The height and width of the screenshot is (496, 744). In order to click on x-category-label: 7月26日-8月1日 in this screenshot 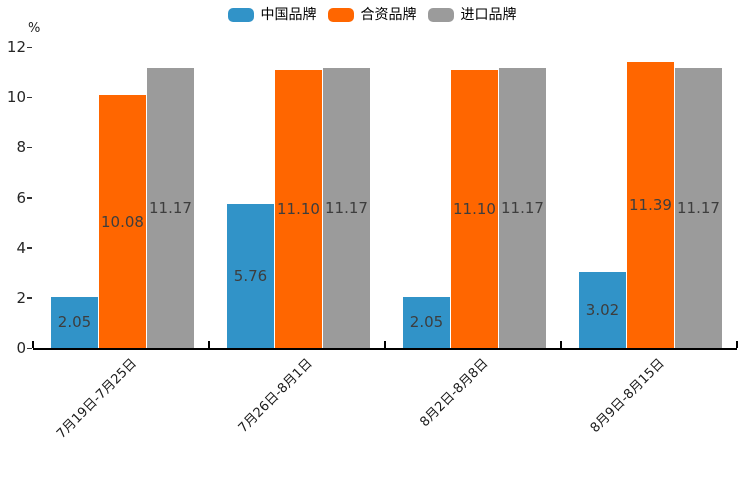, I will do `click(275, 396)`.